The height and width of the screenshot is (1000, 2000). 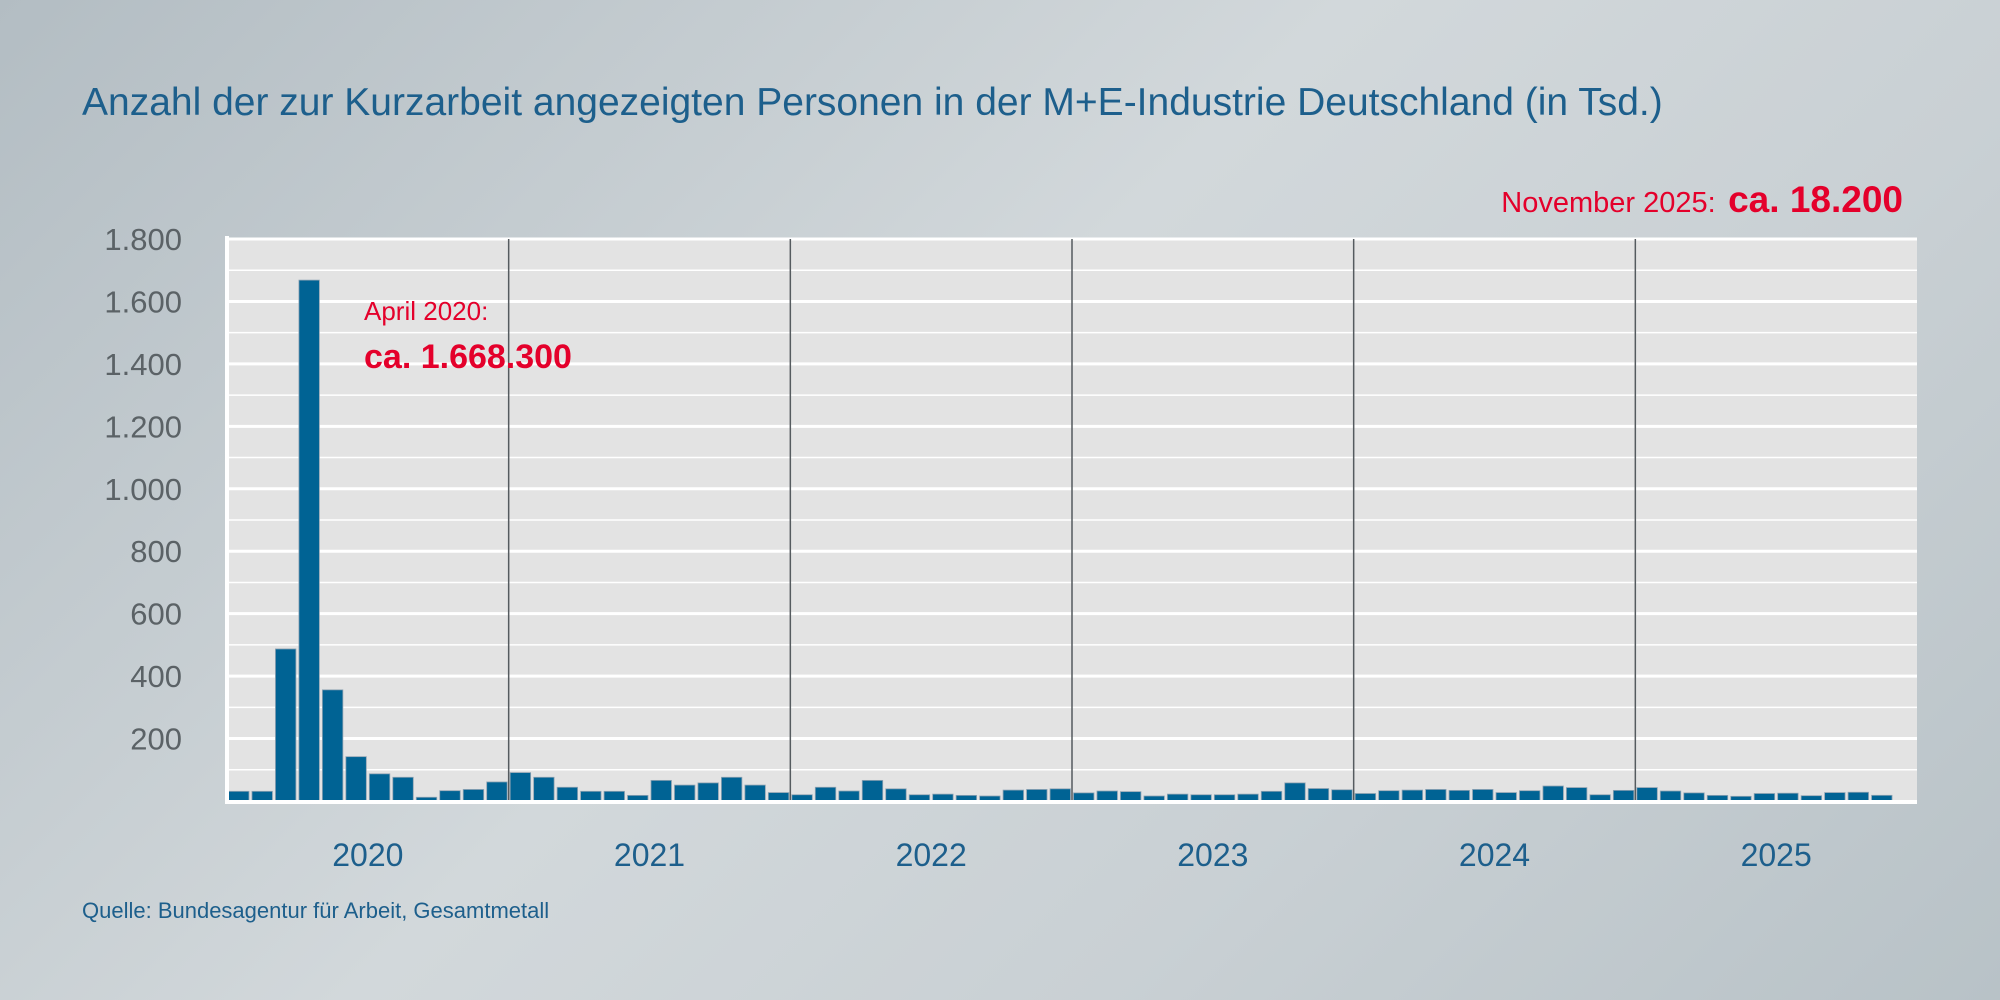 What do you see at coordinates (1608, 203) in the screenshot?
I see `latest-annotation-label: November 2025:` at bounding box center [1608, 203].